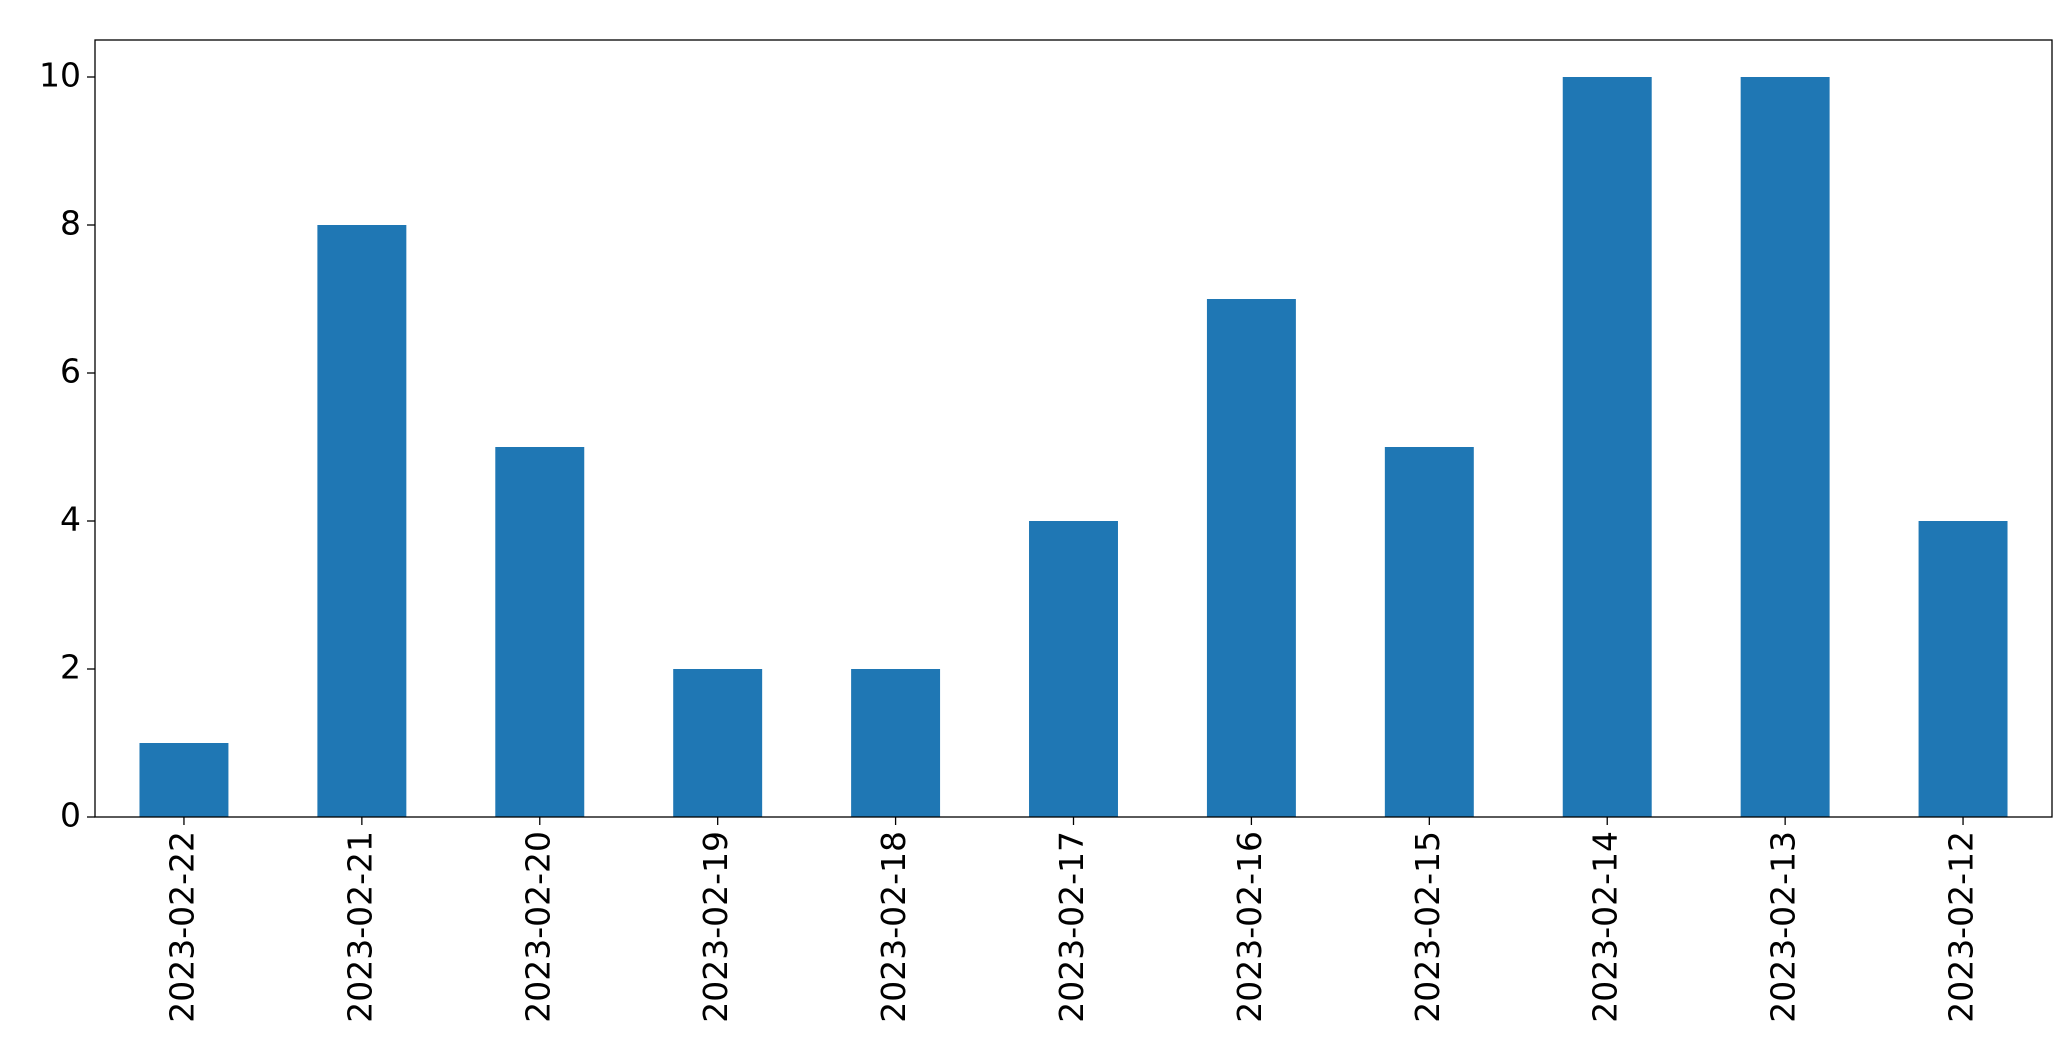  I want to click on x-tick-label: 2023-02-18, so click(893, 927).